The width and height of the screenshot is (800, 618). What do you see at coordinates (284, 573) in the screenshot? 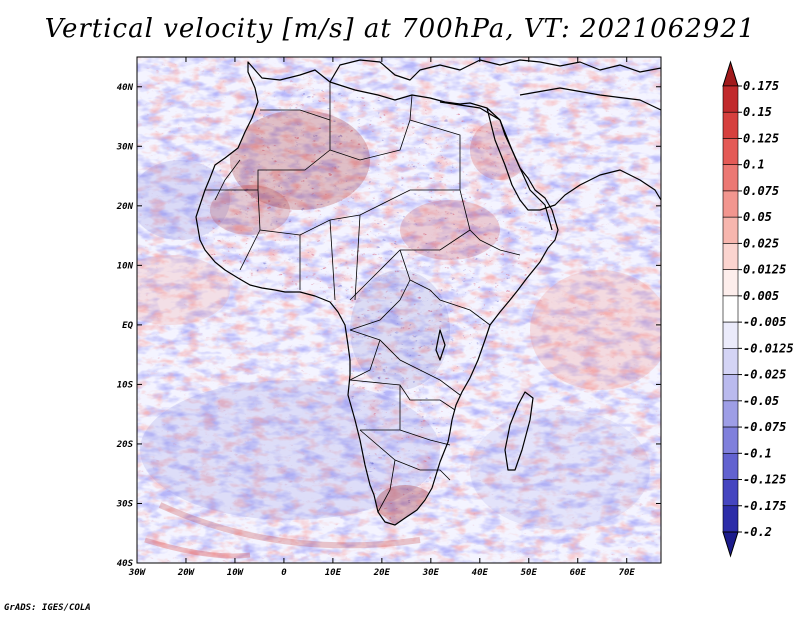
I see `lon-label: 0` at bounding box center [284, 573].